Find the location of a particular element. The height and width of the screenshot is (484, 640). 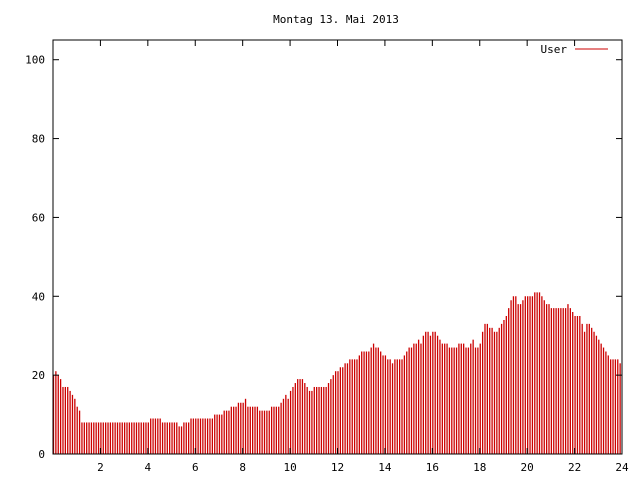

x-tick-label: 20 is located at coordinates (527, 467).